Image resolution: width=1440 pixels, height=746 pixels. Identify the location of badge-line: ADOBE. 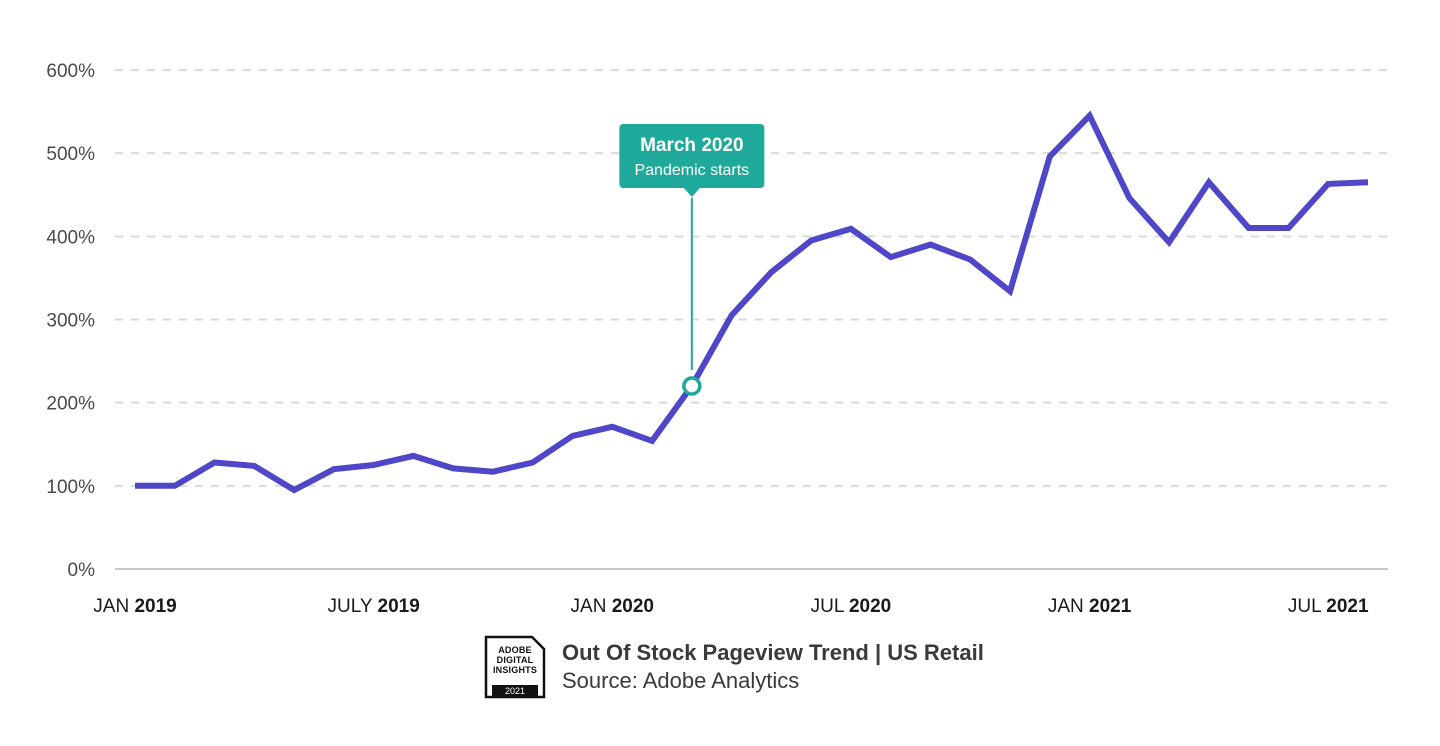
(515, 650).